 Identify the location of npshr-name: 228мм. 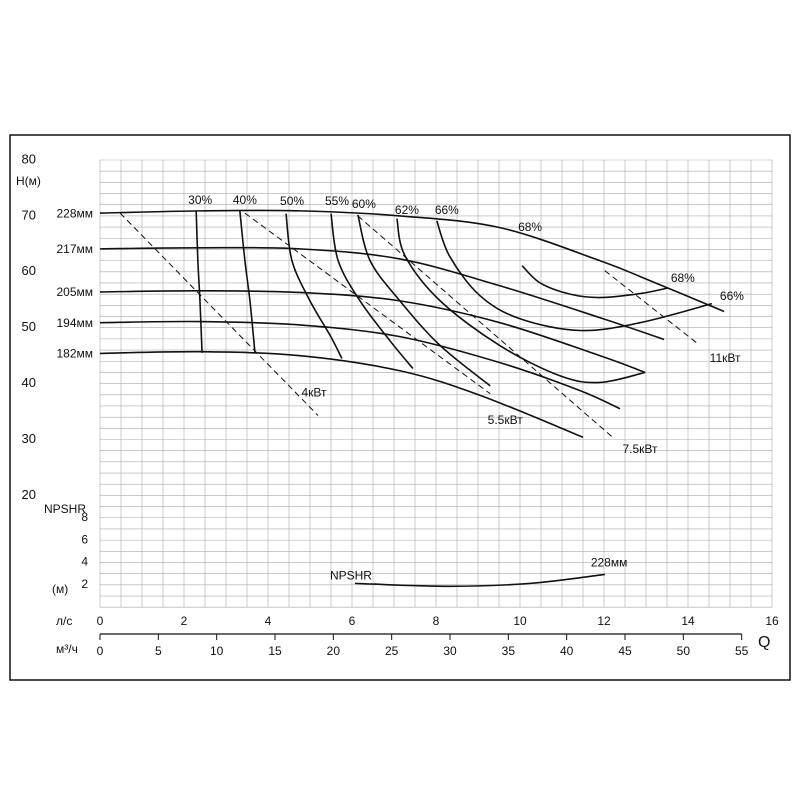
(609, 563).